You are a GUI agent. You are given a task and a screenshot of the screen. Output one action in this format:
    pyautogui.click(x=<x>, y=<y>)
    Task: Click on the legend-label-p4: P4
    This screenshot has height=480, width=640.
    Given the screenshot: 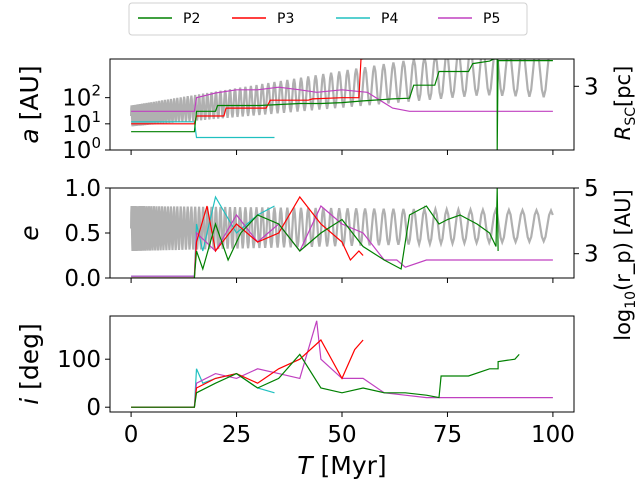 What is the action you would take?
    pyautogui.click(x=389, y=19)
    